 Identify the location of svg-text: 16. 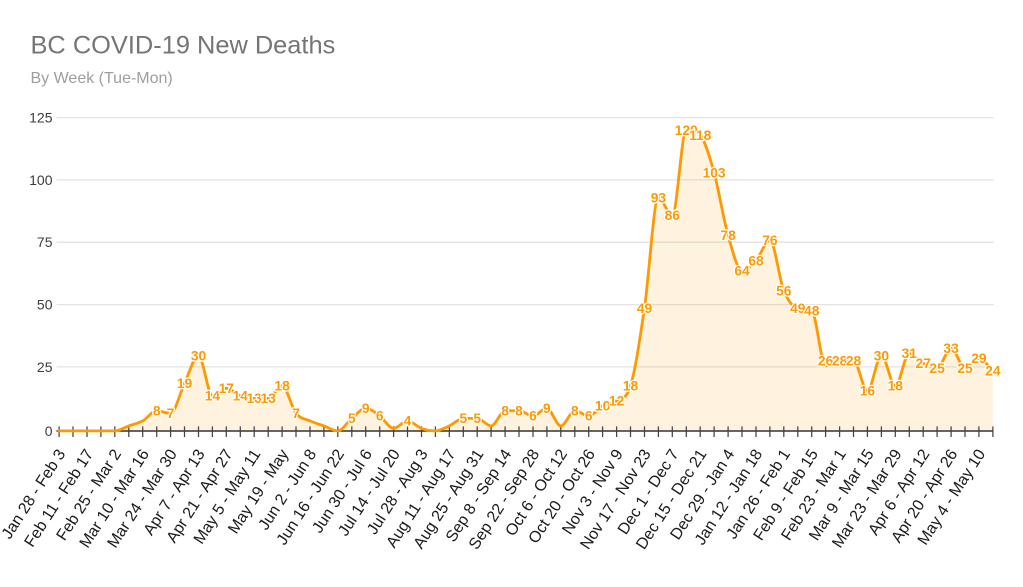
(868, 391).